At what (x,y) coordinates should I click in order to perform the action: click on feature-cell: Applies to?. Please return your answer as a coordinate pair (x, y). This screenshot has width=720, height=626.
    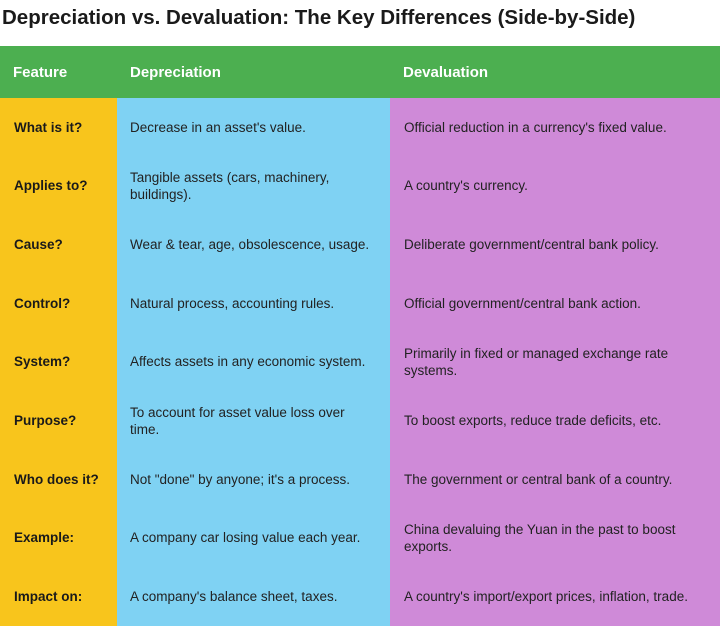
    Looking at the image, I should click on (58, 186).